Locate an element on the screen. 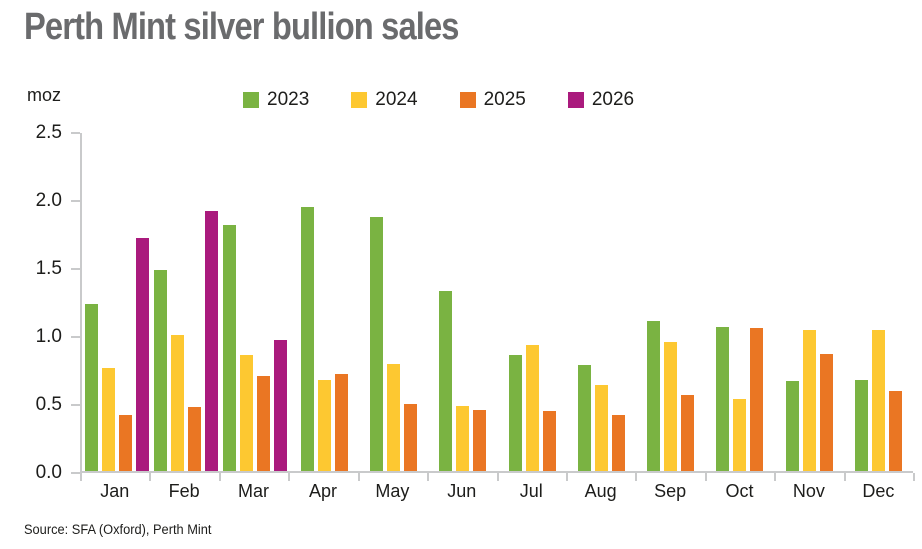  y-tick-mark-1.0 is located at coordinates (75, 337).